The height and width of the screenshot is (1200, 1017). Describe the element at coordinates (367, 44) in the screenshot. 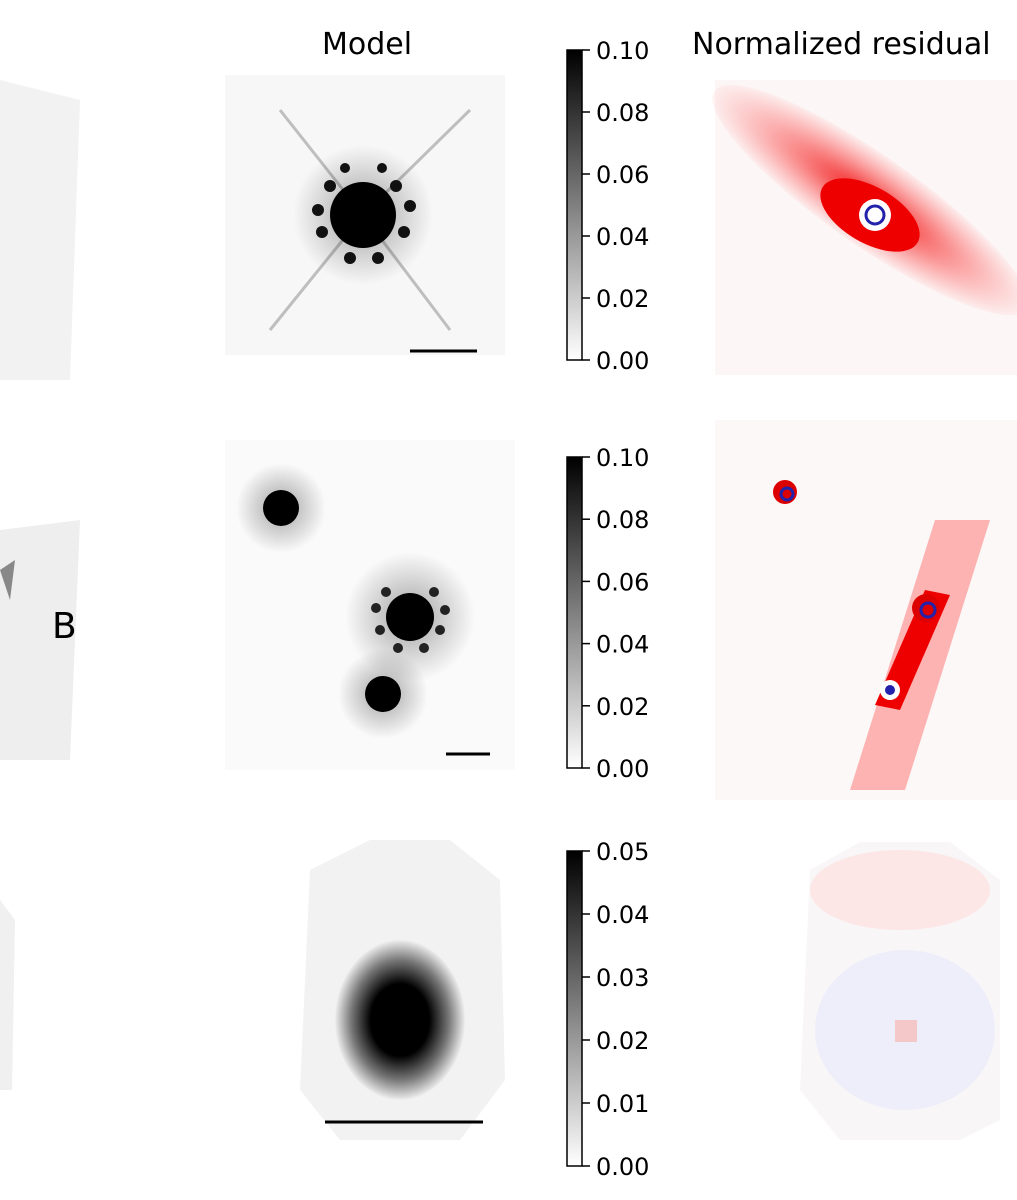

I see `column-title: Model` at that location.